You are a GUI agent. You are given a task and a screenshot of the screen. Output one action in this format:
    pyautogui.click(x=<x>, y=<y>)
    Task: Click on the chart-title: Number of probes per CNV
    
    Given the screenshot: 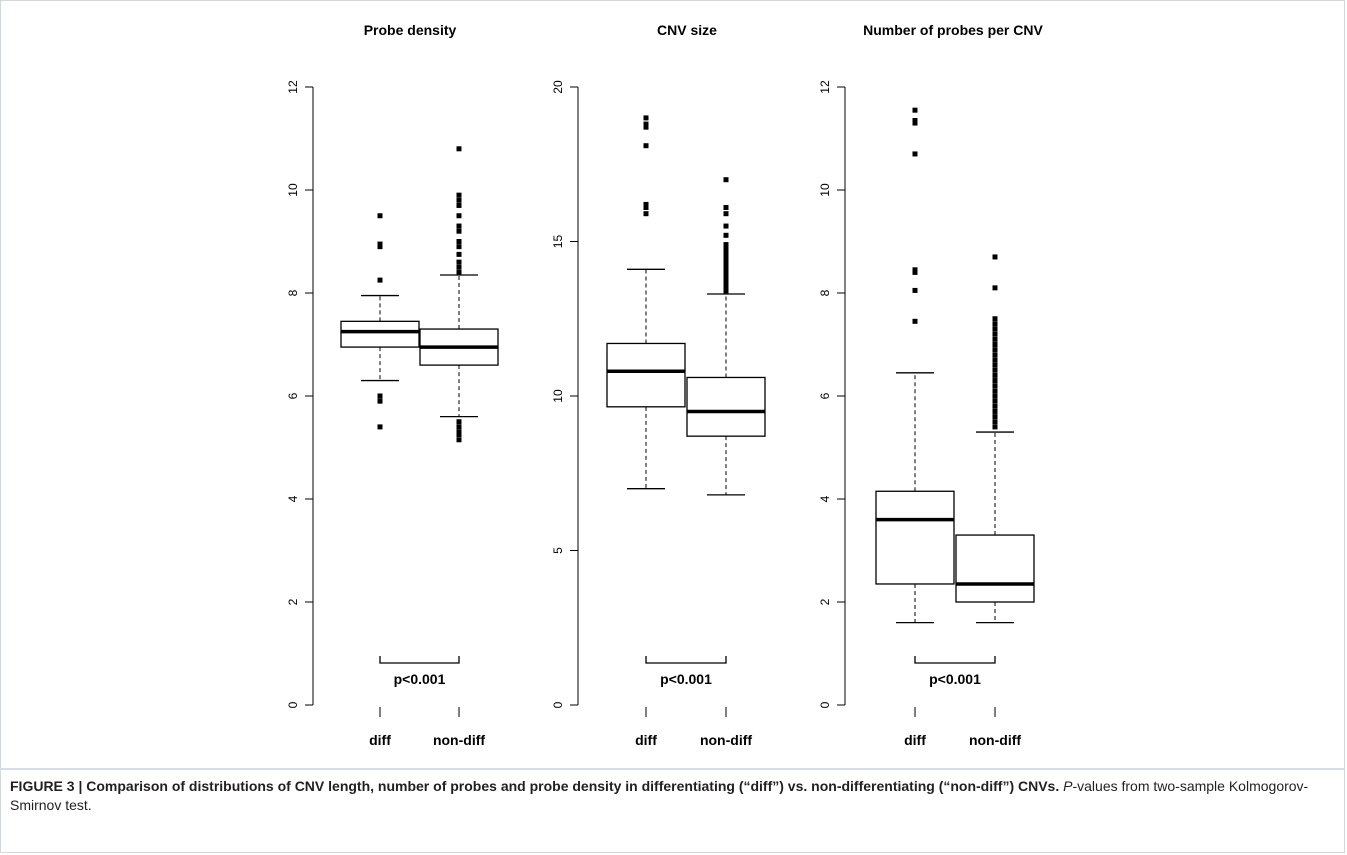 What is the action you would take?
    pyautogui.click(x=953, y=30)
    